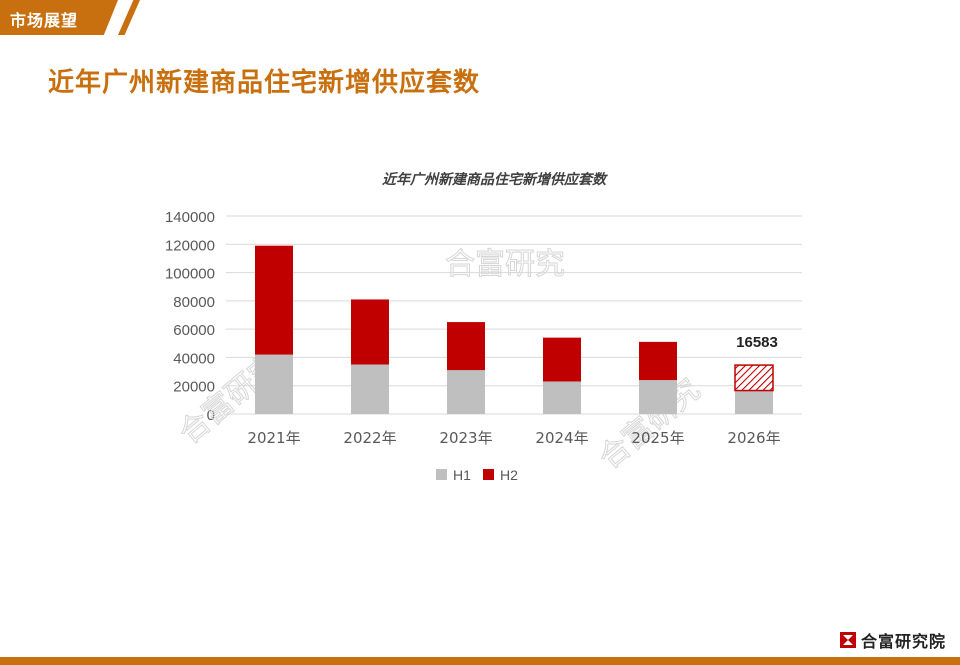 The height and width of the screenshot is (665, 960). I want to click on legend-label-h2: H2, so click(509, 475).